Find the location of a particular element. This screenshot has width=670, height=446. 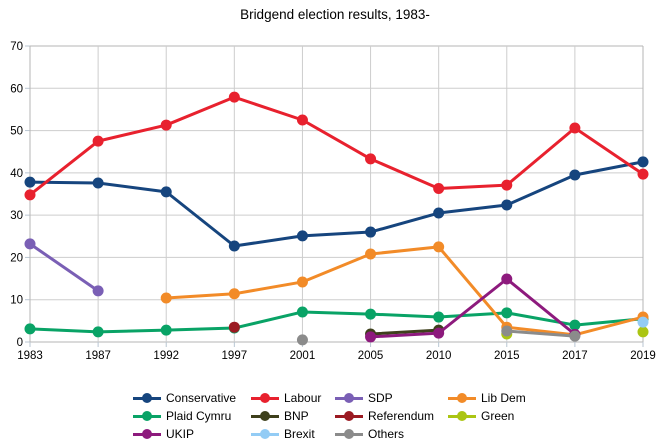

x-axis-label: 1992 is located at coordinates (166, 356).